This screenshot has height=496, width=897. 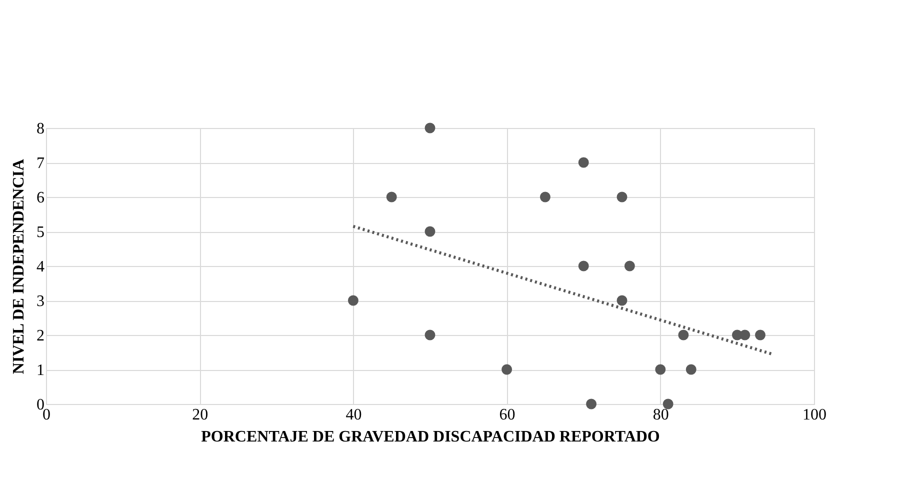 I want to click on y-tick-label: 1, so click(x=40, y=370).